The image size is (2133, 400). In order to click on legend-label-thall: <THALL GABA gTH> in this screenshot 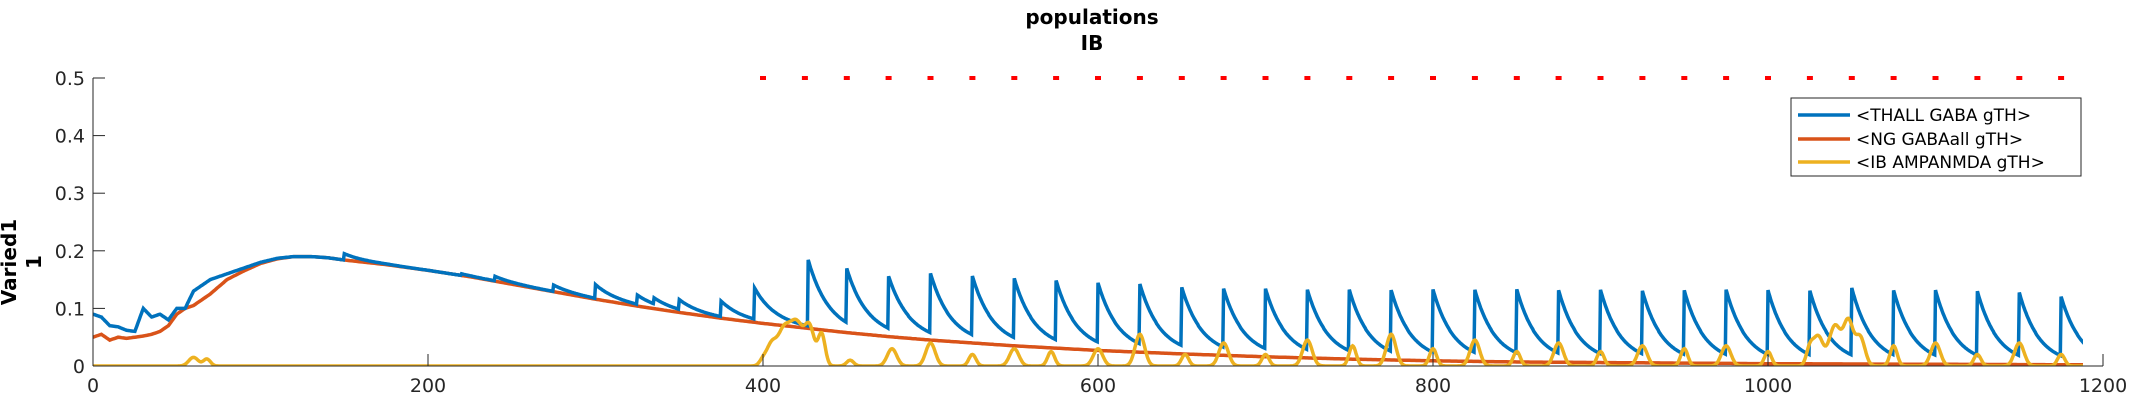, I will do `click(1943, 116)`.